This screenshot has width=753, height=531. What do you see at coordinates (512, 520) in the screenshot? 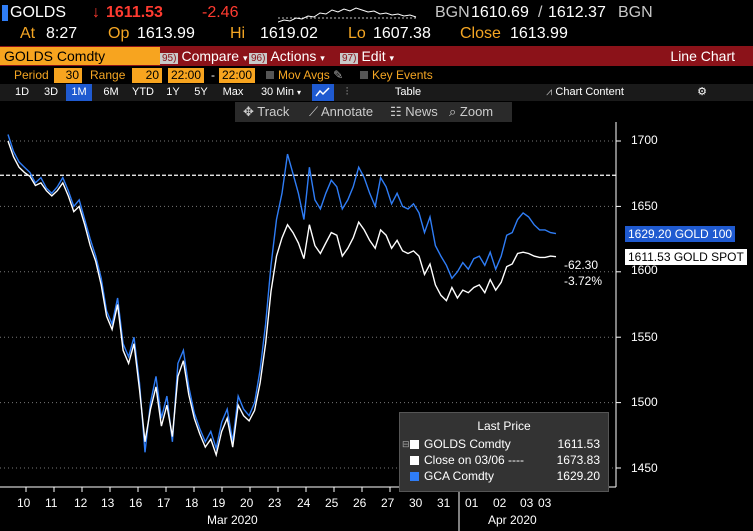
I see `x-group-label-apr: Apr 2020` at bounding box center [512, 520].